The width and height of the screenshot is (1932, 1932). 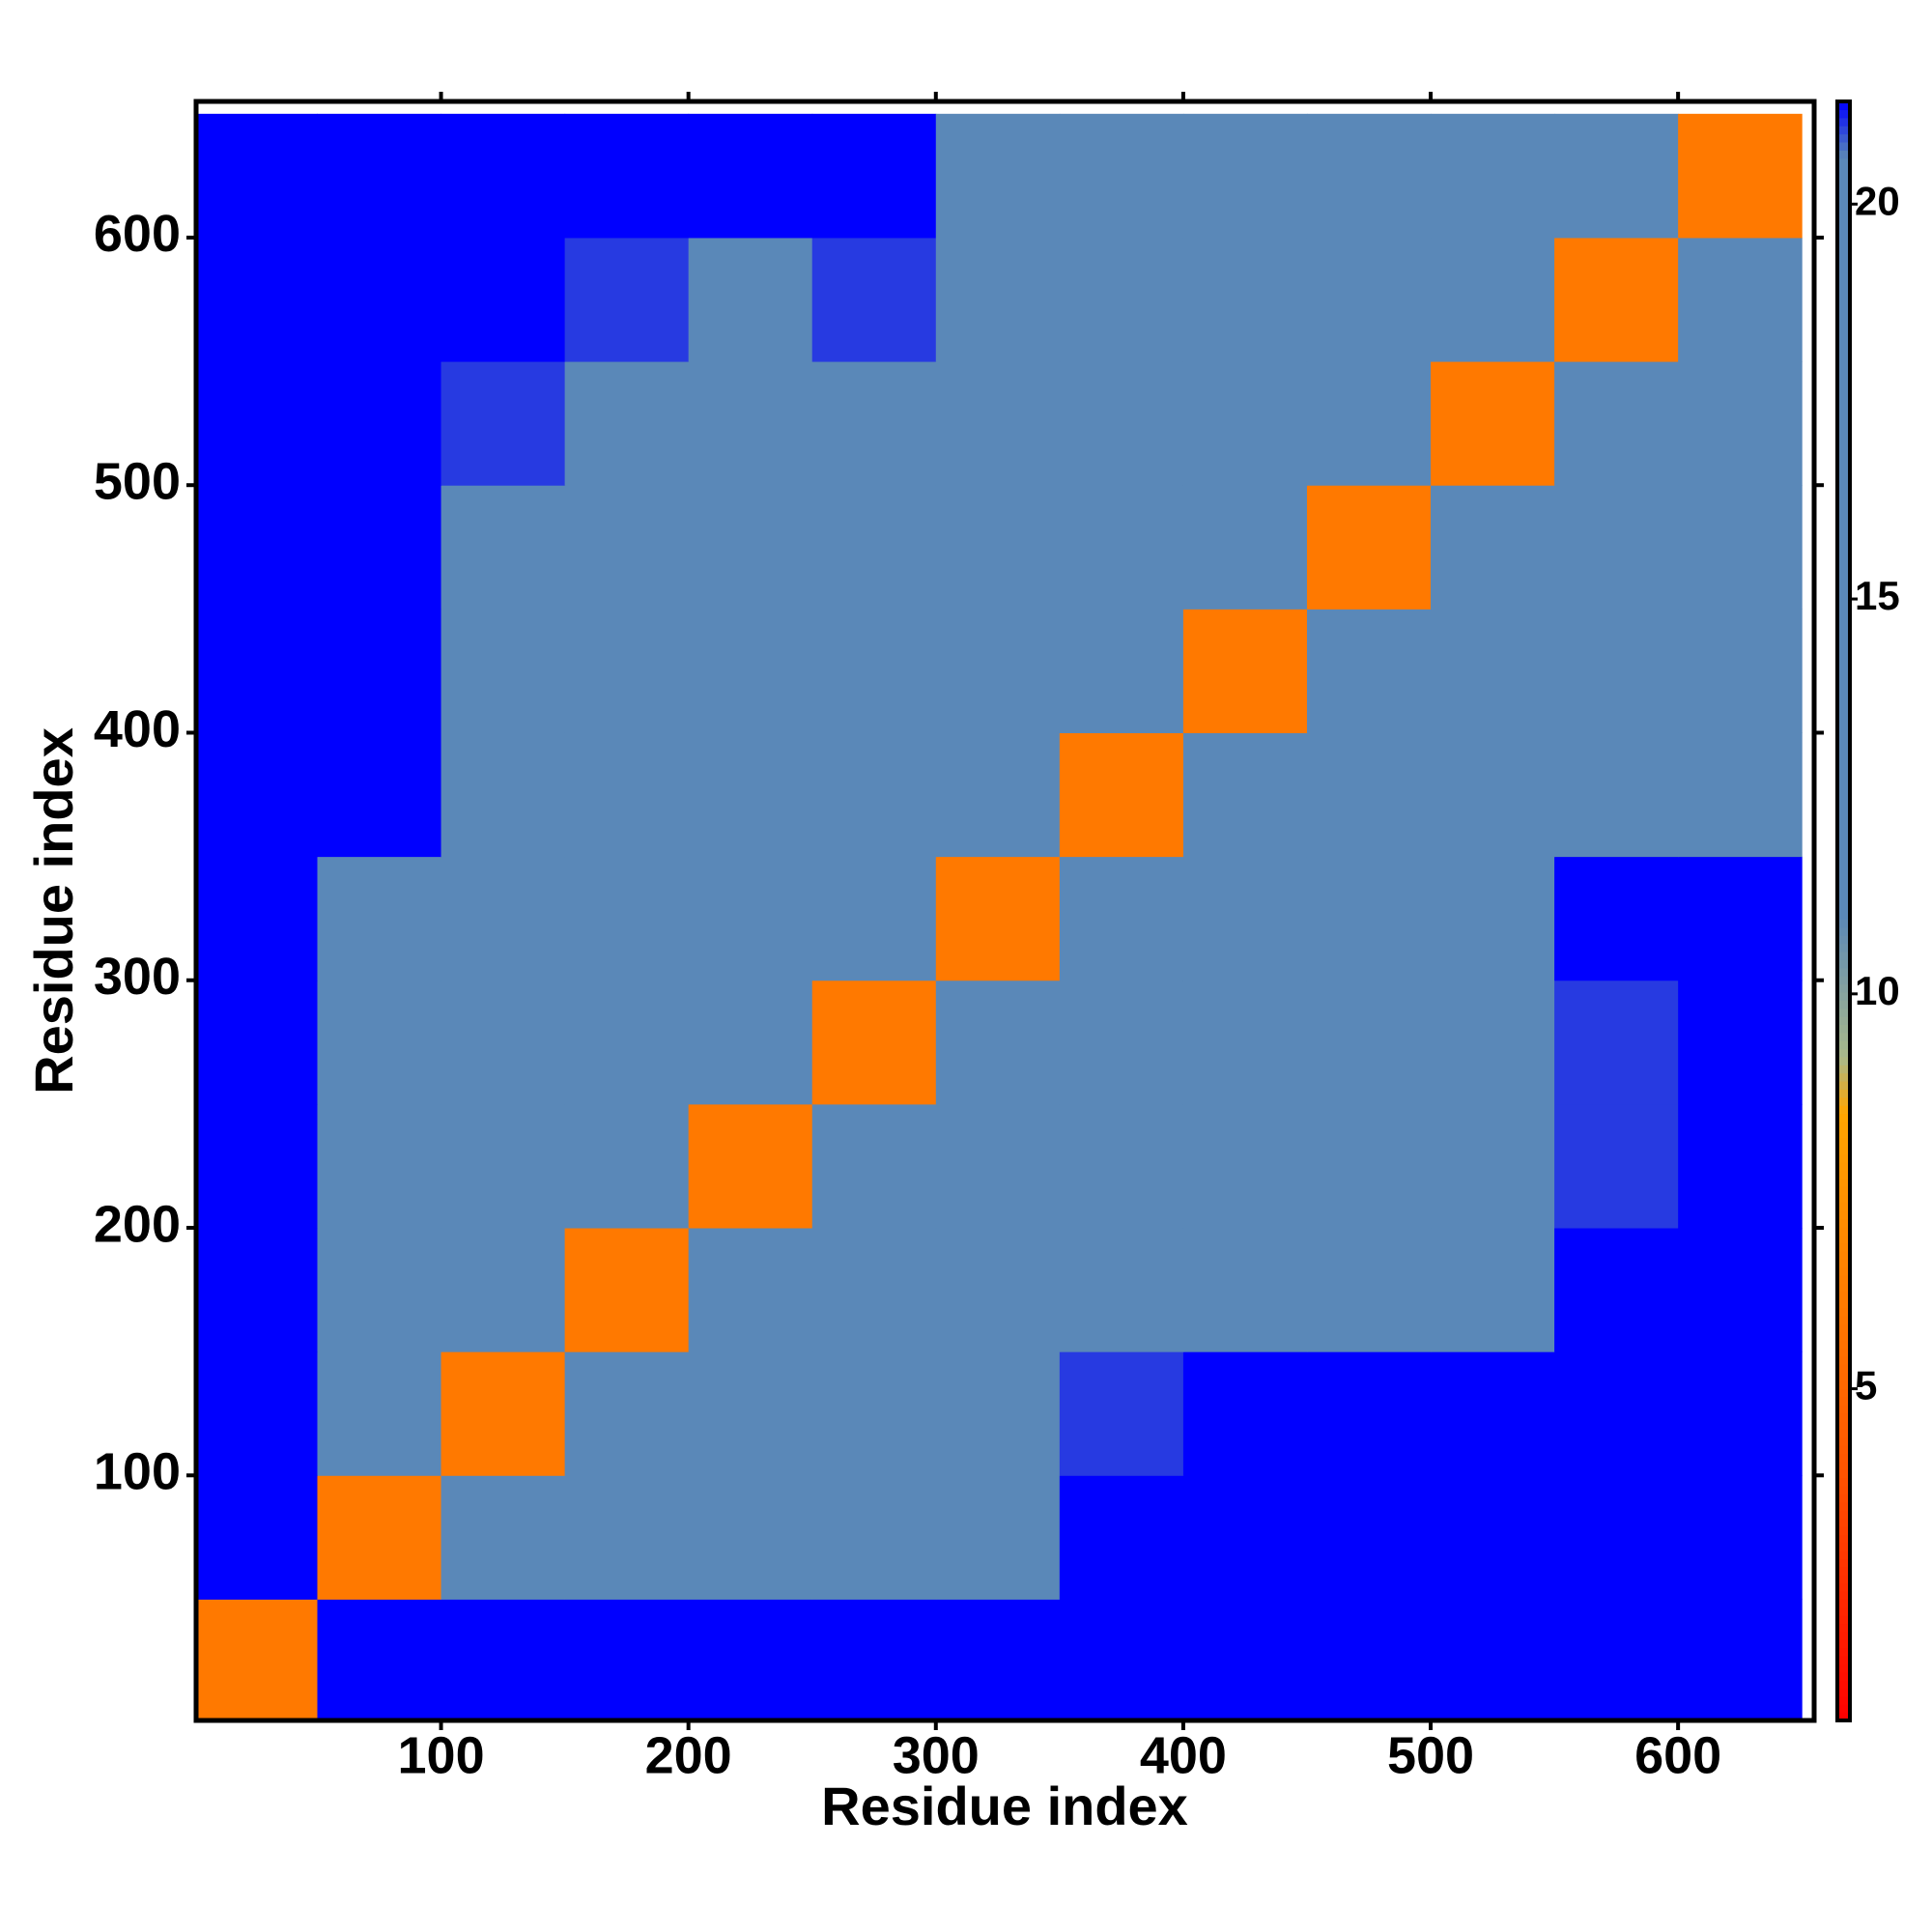 I want to click on y-tick-label: 600, so click(x=137, y=234).